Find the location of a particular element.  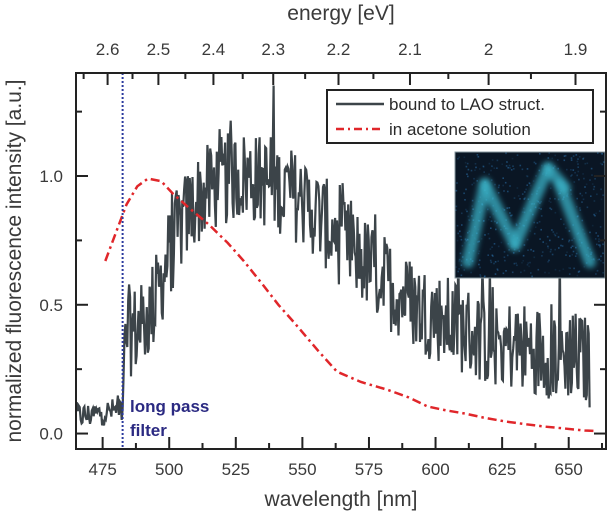

top-tick-label: 2.4 is located at coordinates (214, 49).